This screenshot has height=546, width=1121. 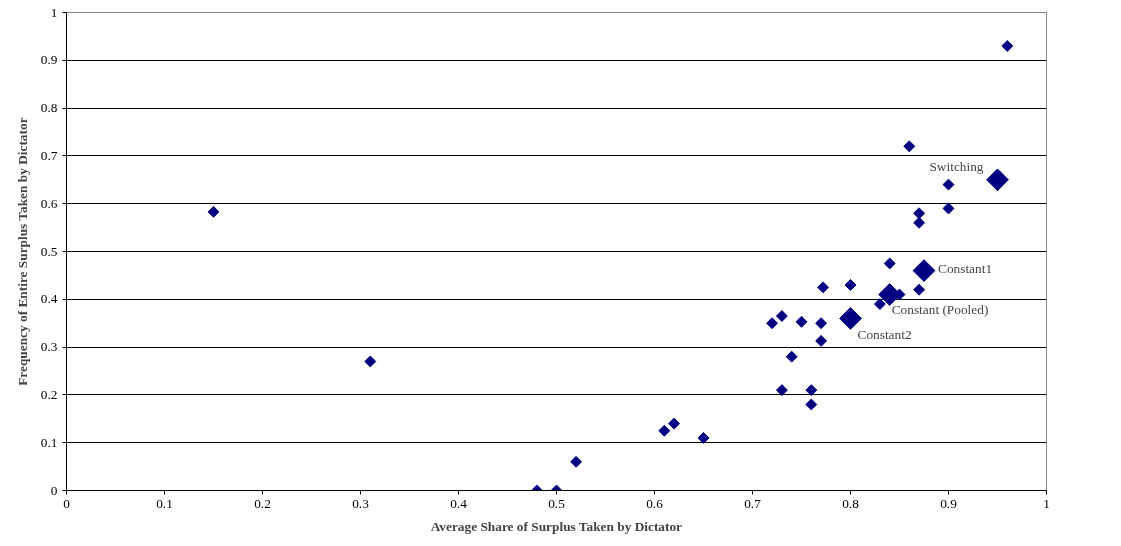 I want to click on y-tick-label: 0.7, so click(x=49, y=155).